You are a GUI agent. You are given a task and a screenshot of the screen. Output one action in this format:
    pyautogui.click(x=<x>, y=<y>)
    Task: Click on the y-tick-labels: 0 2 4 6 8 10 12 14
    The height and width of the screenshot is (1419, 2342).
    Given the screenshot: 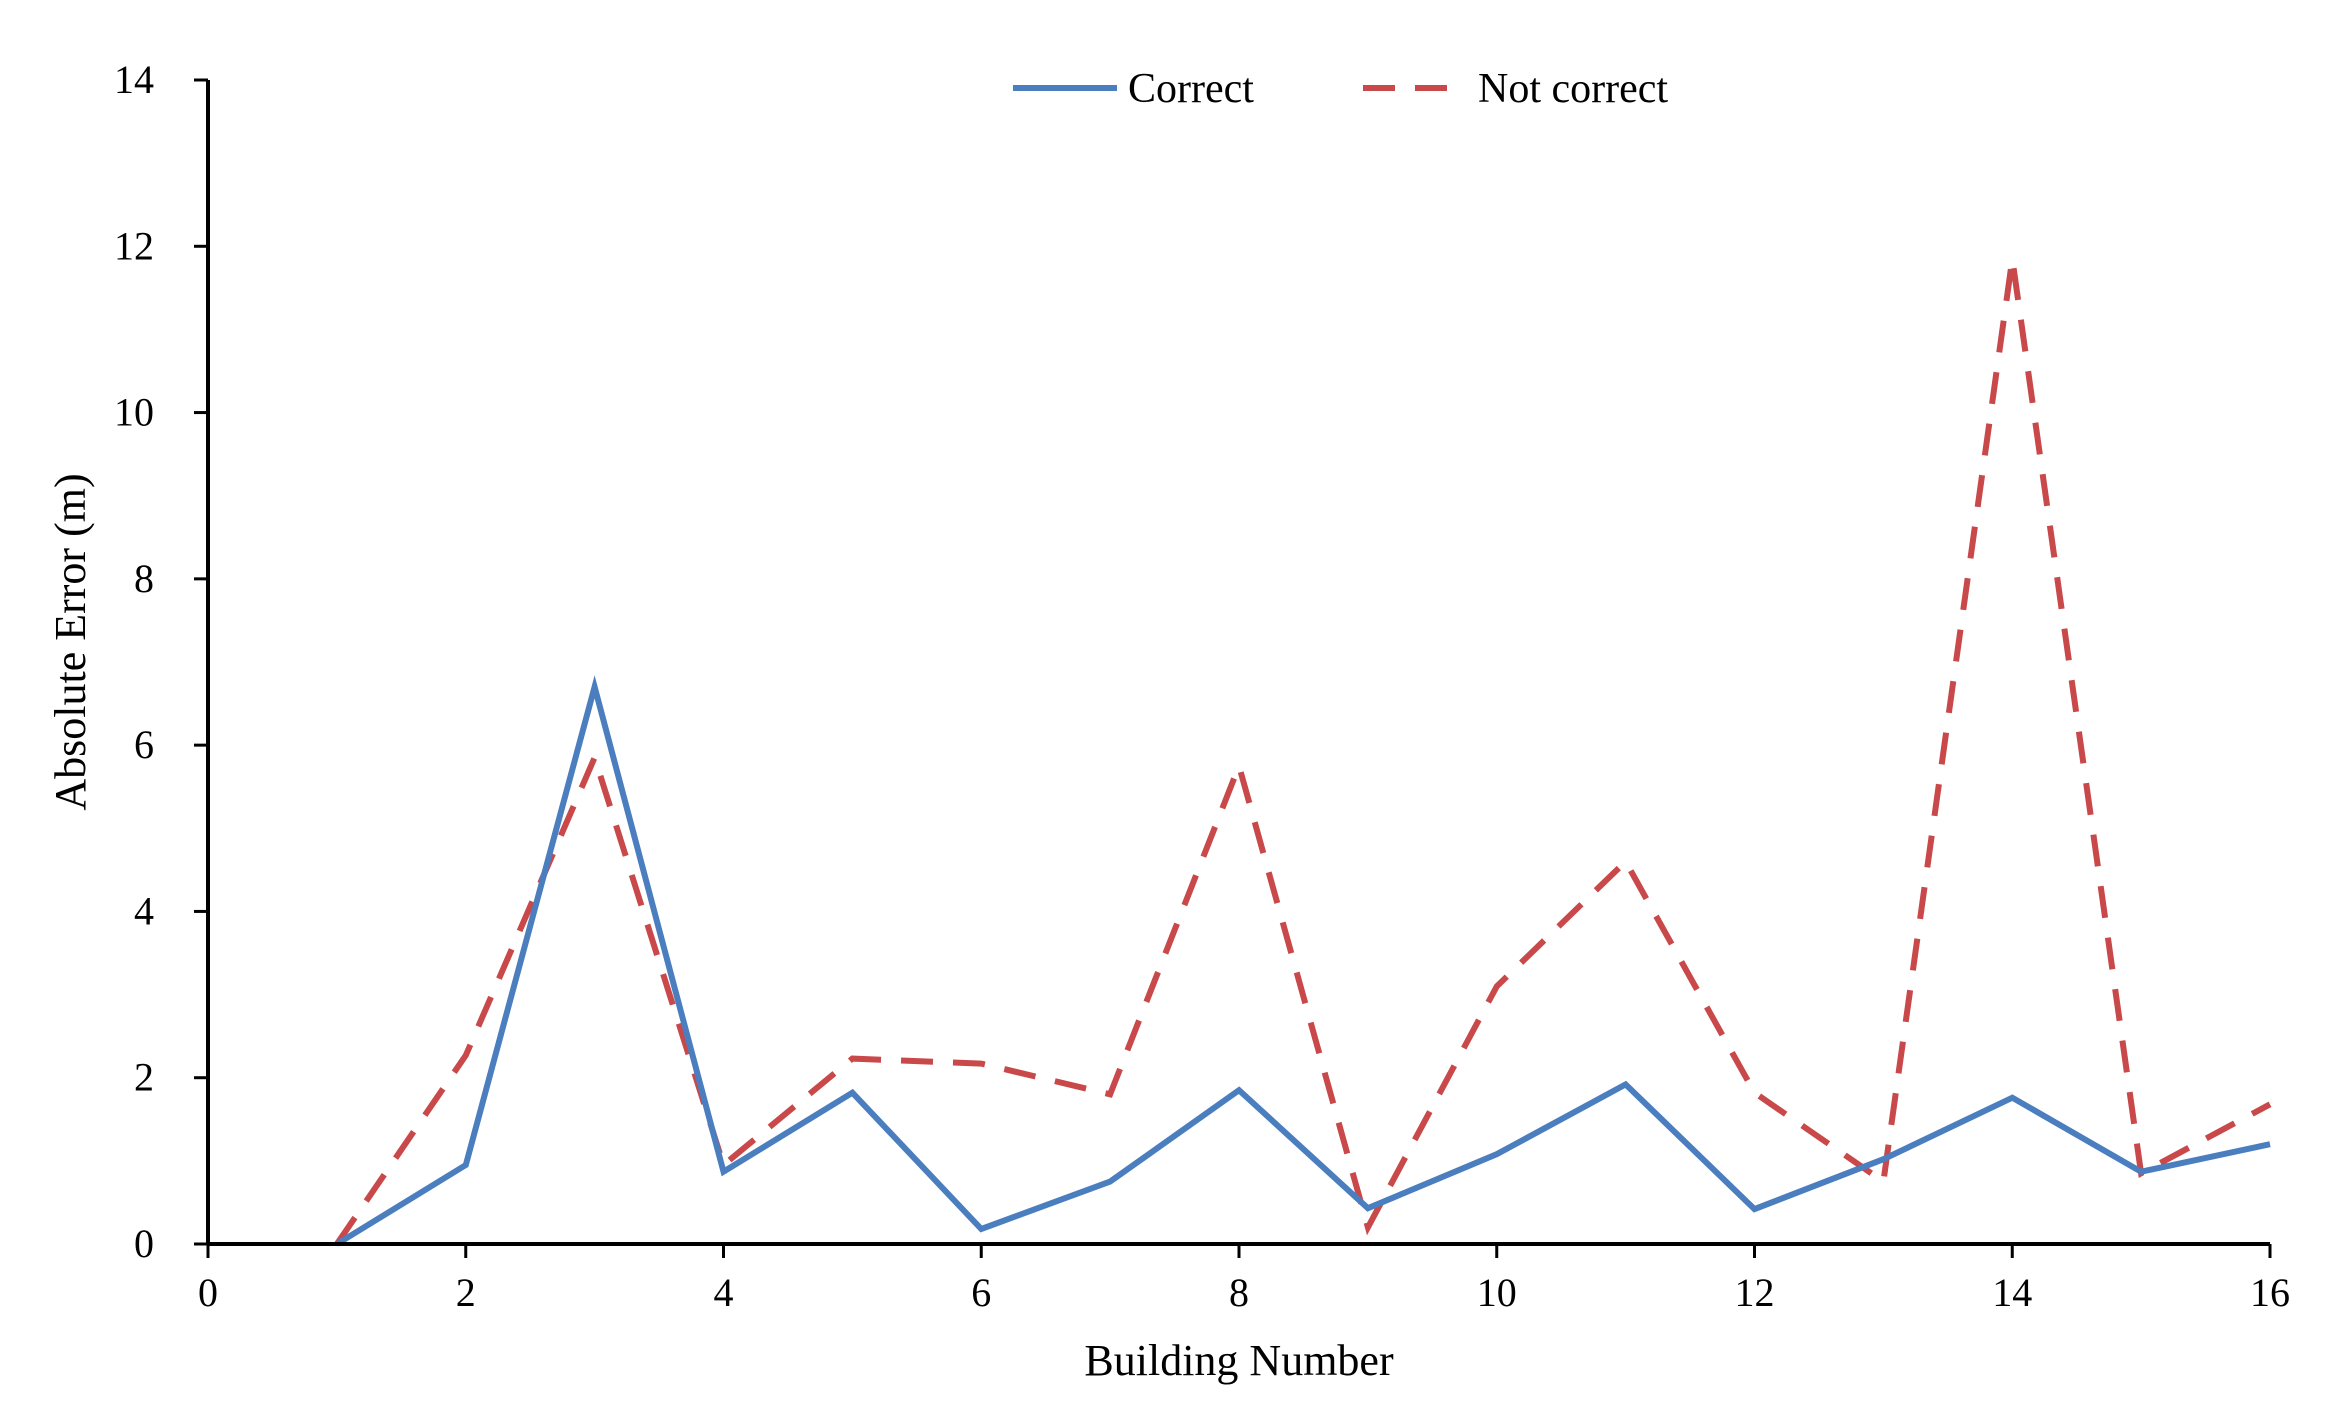 What is the action you would take?
    pyautogui.click(x=134, y=661)
    